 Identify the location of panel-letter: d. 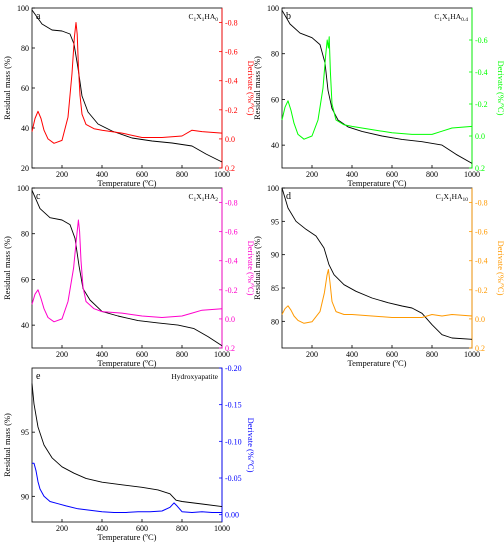
(288, 196).